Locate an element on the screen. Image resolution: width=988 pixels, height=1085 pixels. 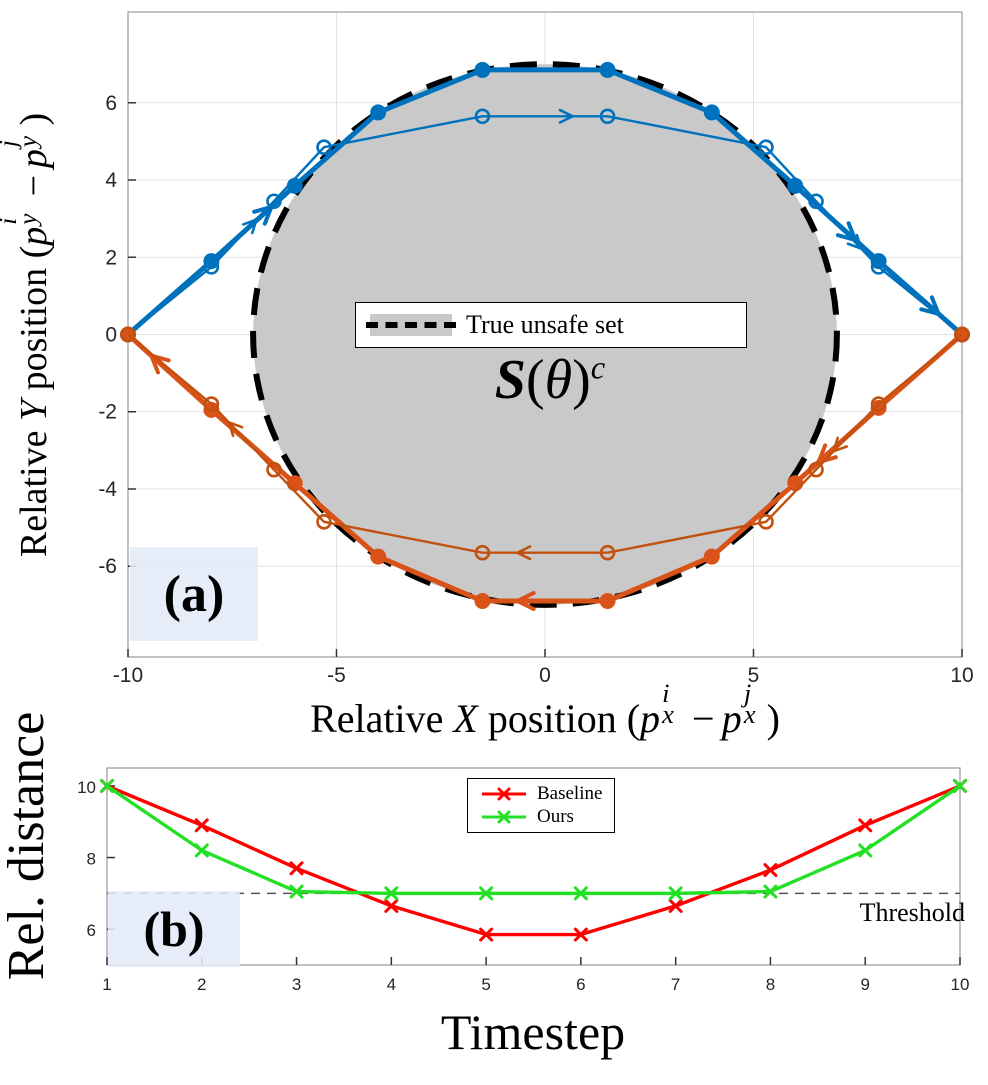
y-tick-label: 10 is located at coordinates (86, 787).